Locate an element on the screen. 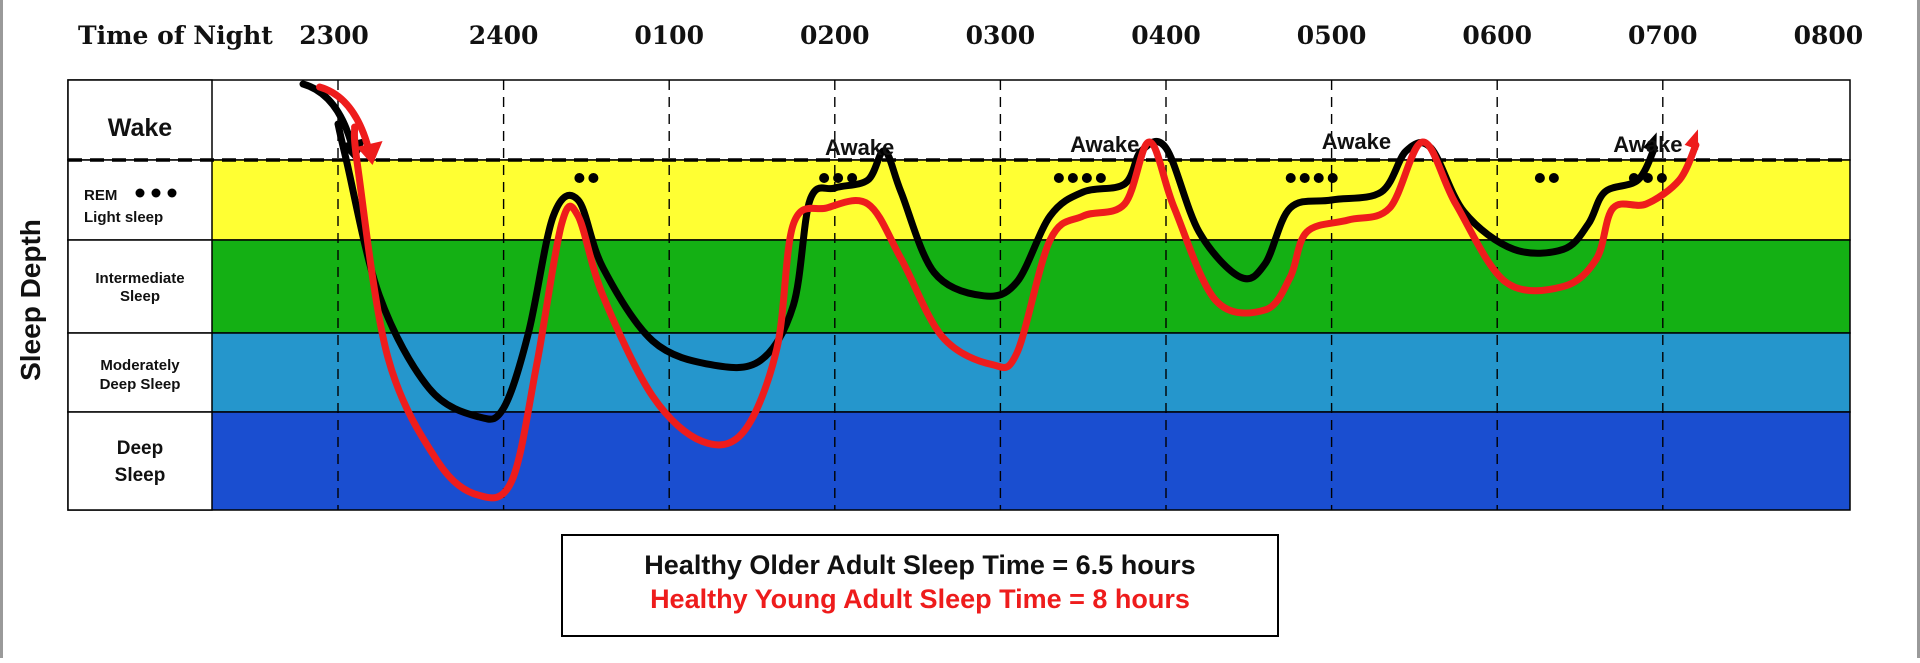 This screenshot has height=663, width=1920. x-tick-0500: 0500 is located at coordinates (1332, 35).